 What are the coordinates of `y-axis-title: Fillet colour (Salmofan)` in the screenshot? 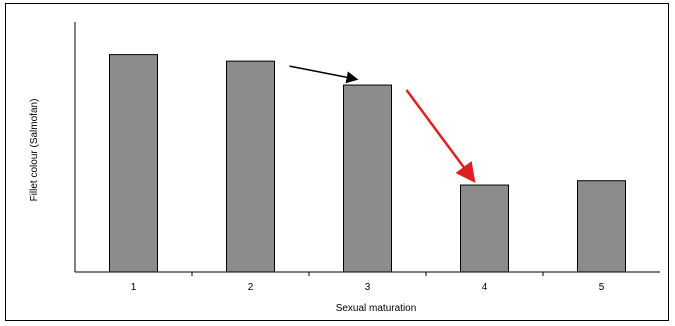 It's located at (34, 150).